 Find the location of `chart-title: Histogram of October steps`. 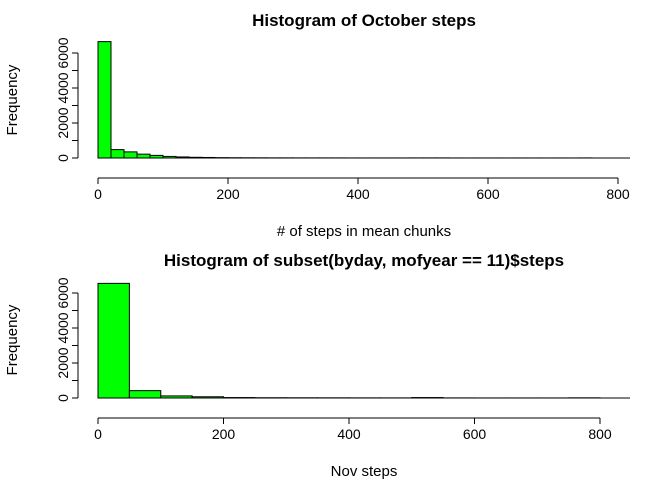

chart-title: Histogram of October steps is located at coordinates (364, 20).